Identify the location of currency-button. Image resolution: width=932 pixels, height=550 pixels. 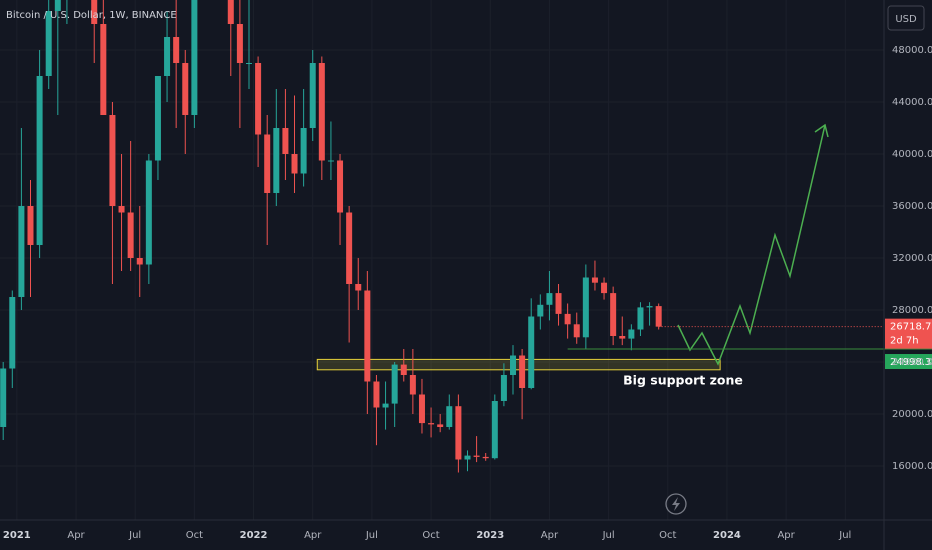
(906, 18).